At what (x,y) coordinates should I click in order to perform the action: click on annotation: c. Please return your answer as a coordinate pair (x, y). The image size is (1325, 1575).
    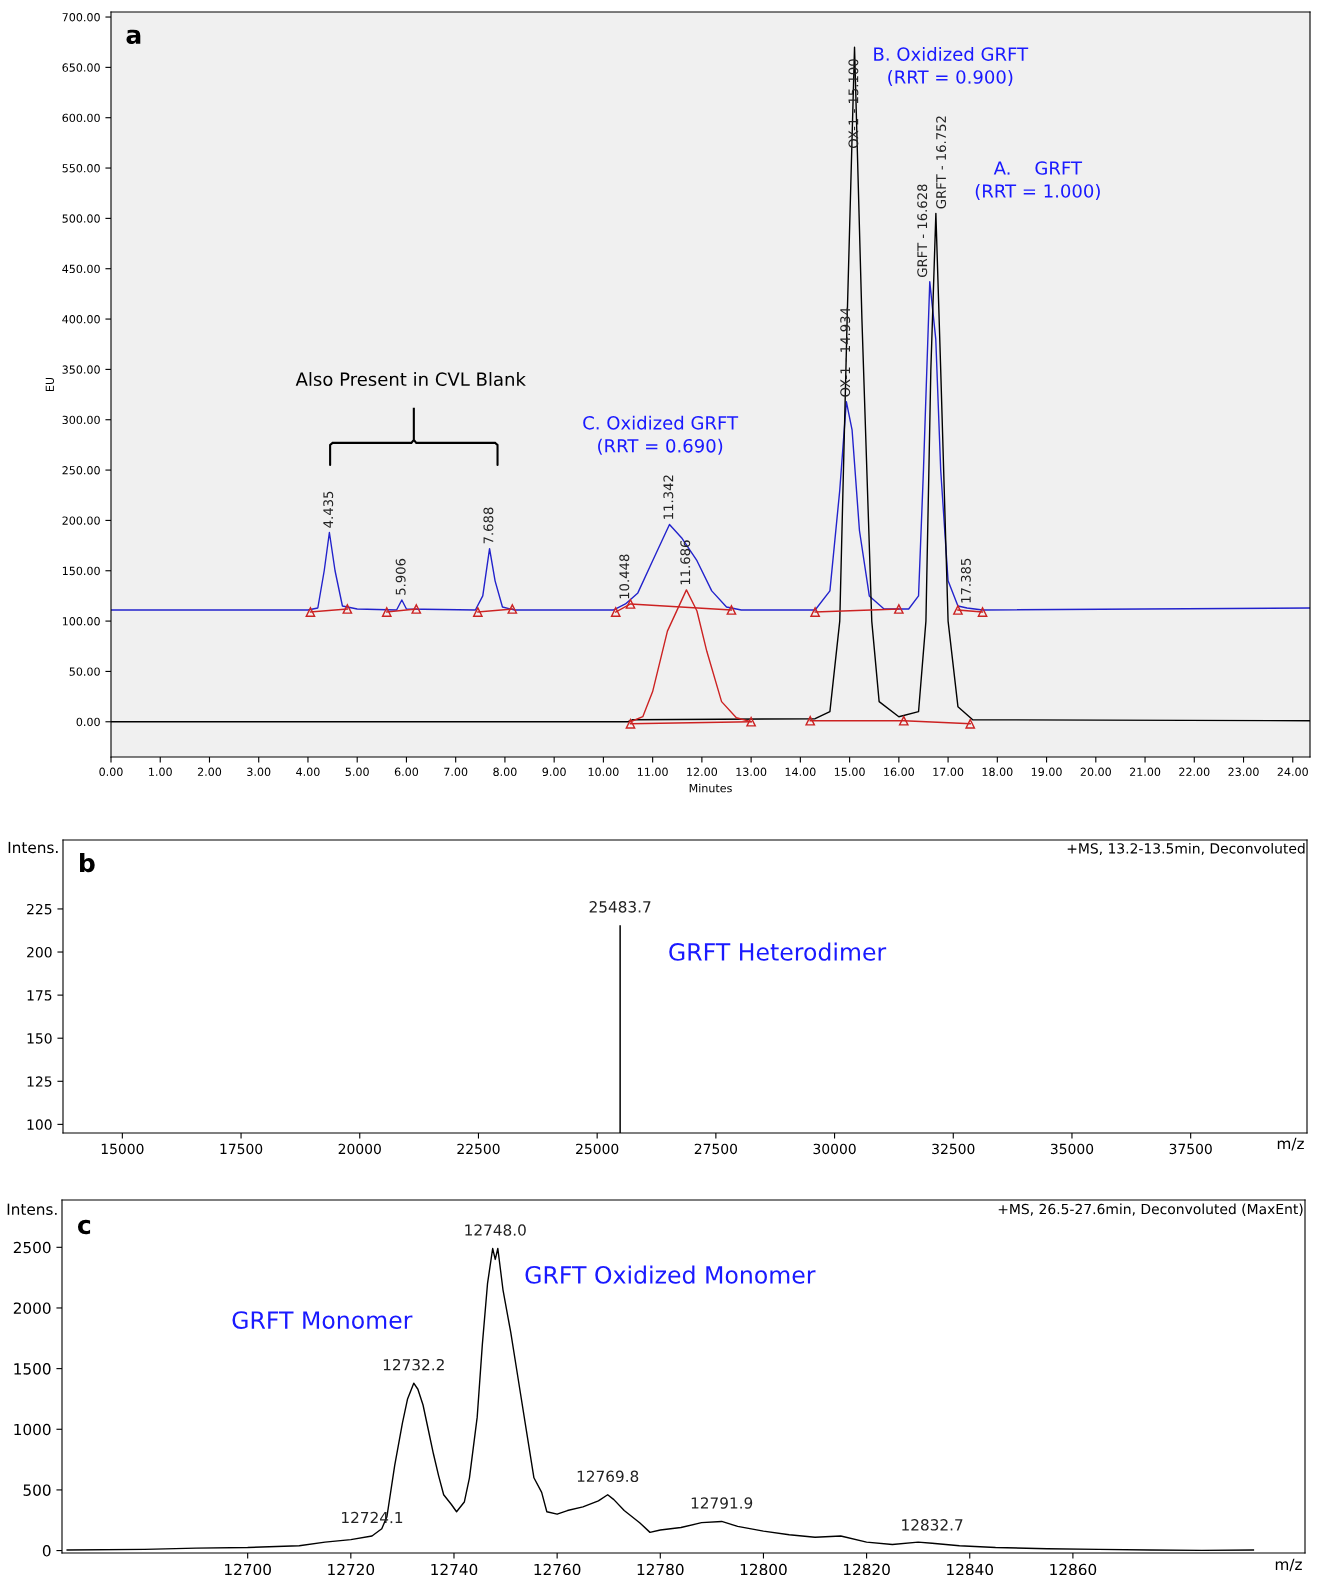
    Looking at the image, I should click on (84, 1227).